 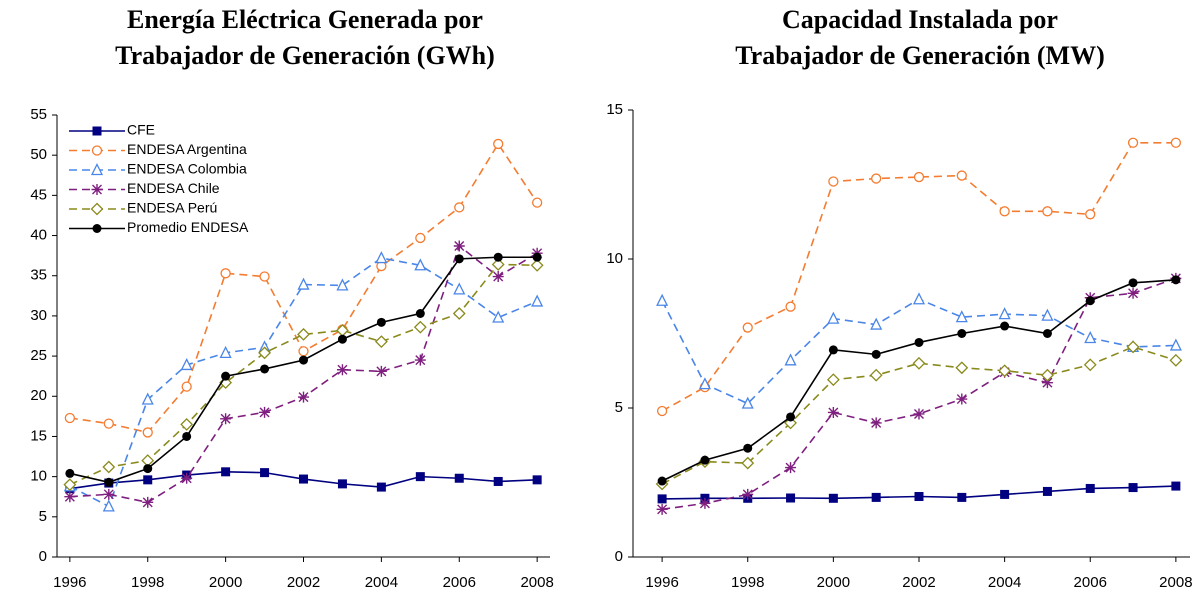 What do you see at coordinates (619, 556) in the screenshot?
I see `y-tick-label: 0` at bounding box center [619, 556].